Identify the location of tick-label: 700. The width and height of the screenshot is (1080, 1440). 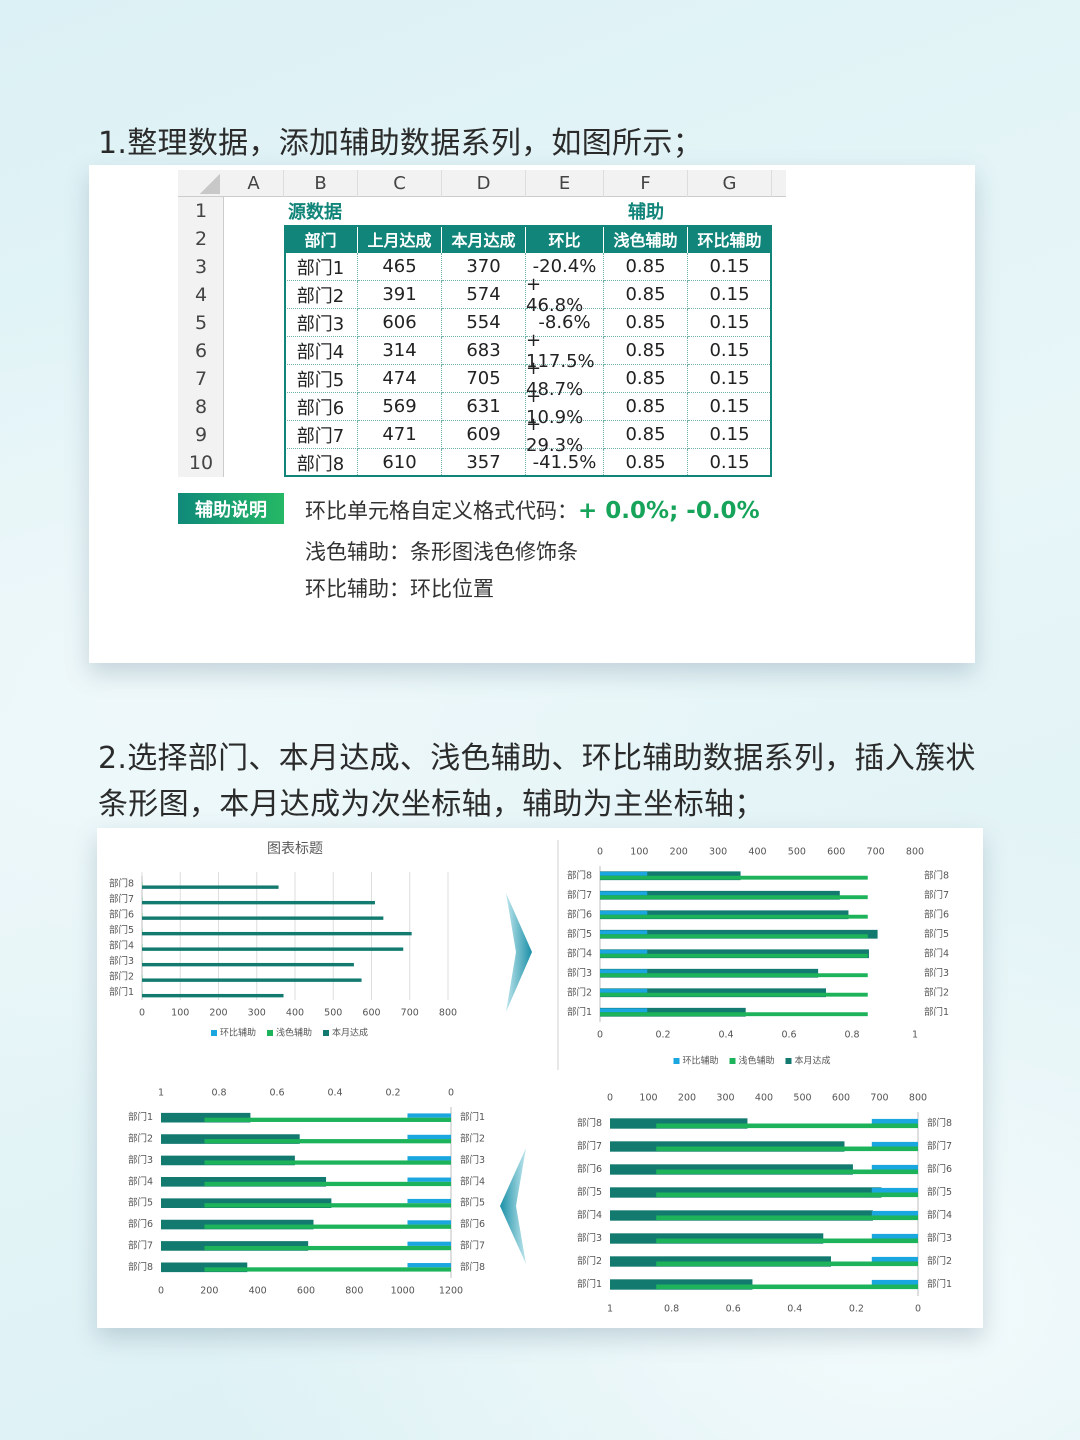
(879, 1098).